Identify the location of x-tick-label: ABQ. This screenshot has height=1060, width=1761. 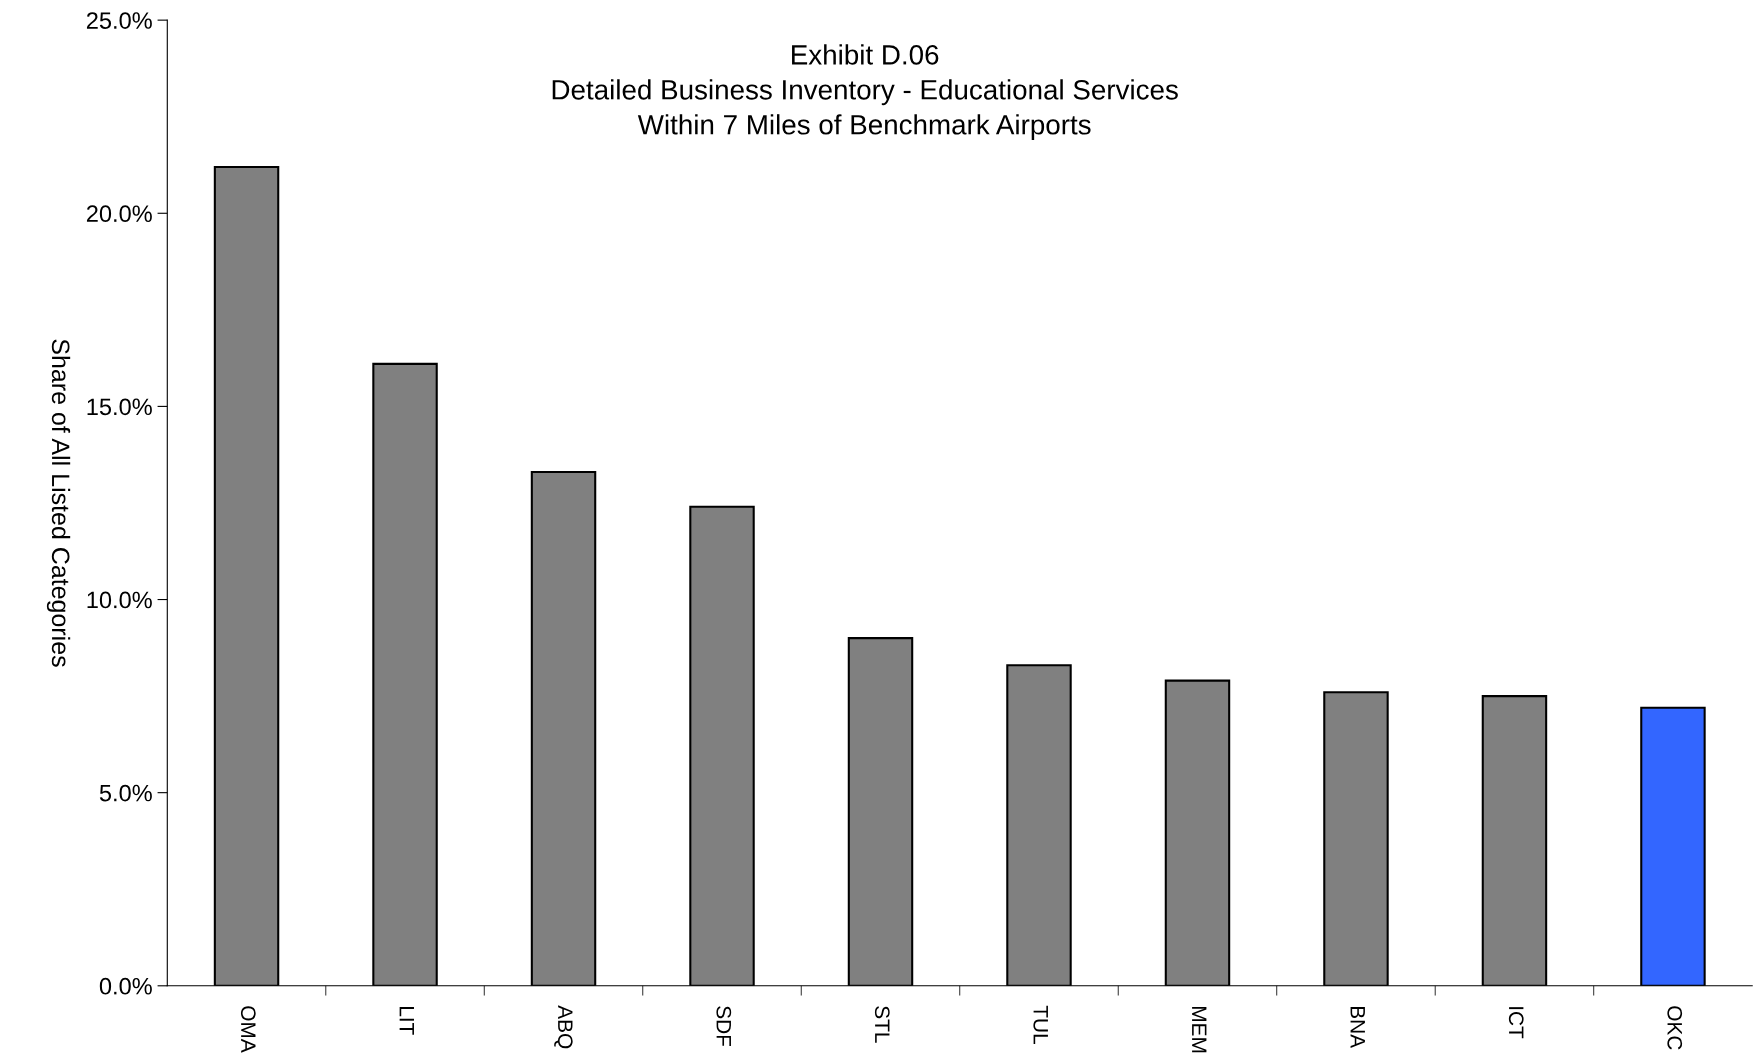
(563, 1027).